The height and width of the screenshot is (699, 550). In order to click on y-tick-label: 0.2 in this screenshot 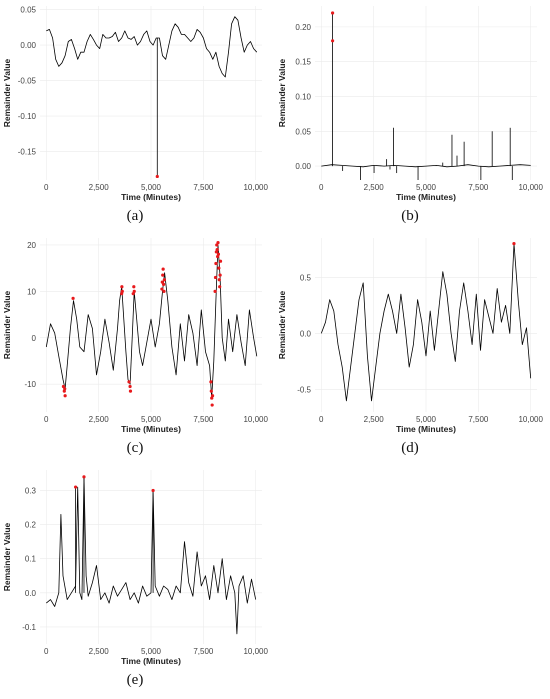, I will do `click(31, 525)`.